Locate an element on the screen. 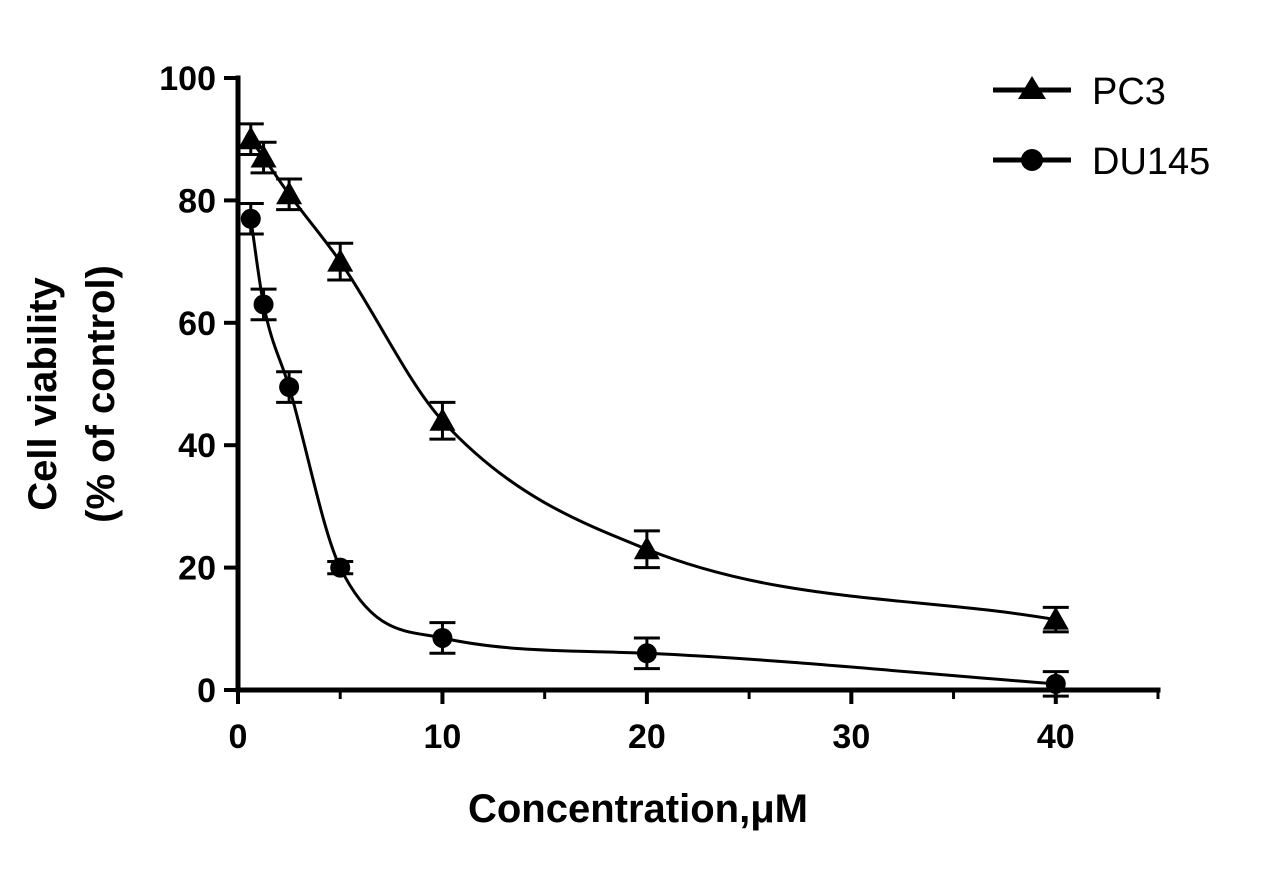 The width and height of the screenshot is (1269, 880). legend-label-pc3: PC3 is located at coordinates (1129, 92).